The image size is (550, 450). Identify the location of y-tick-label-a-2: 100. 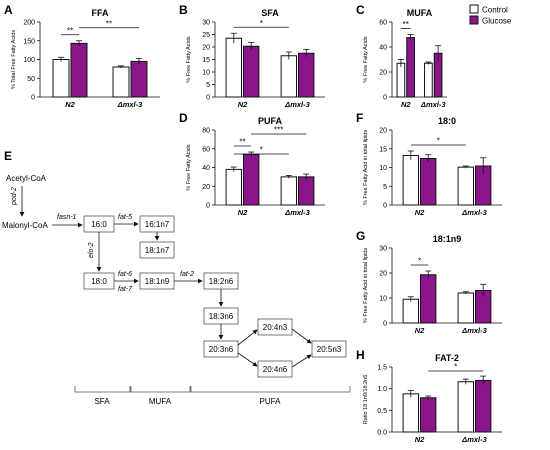
(29, 60).